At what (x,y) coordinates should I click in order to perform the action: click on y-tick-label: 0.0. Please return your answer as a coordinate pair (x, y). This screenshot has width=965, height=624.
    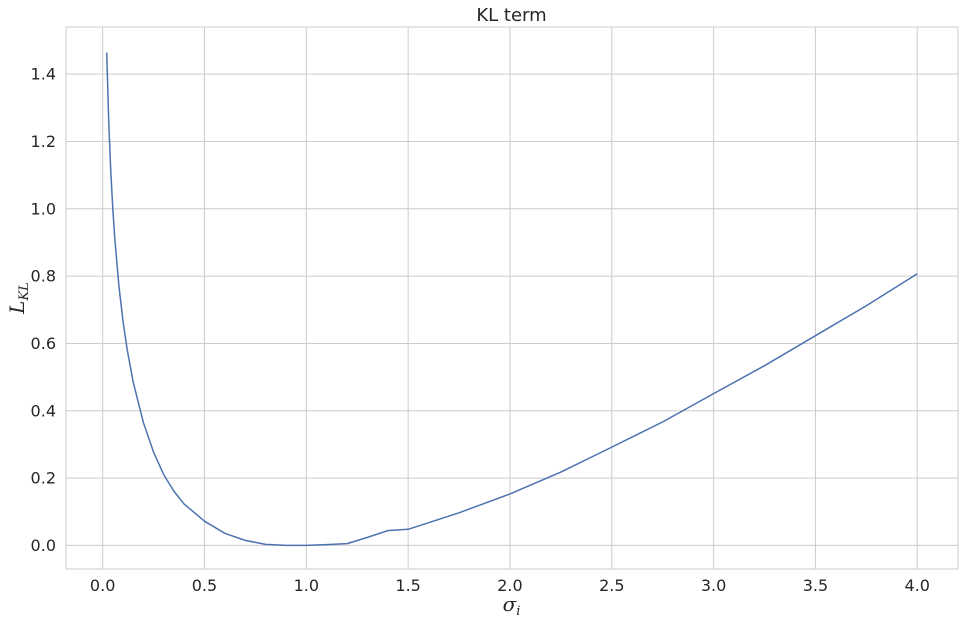
    Looking at the image, I should click on (43, 545).